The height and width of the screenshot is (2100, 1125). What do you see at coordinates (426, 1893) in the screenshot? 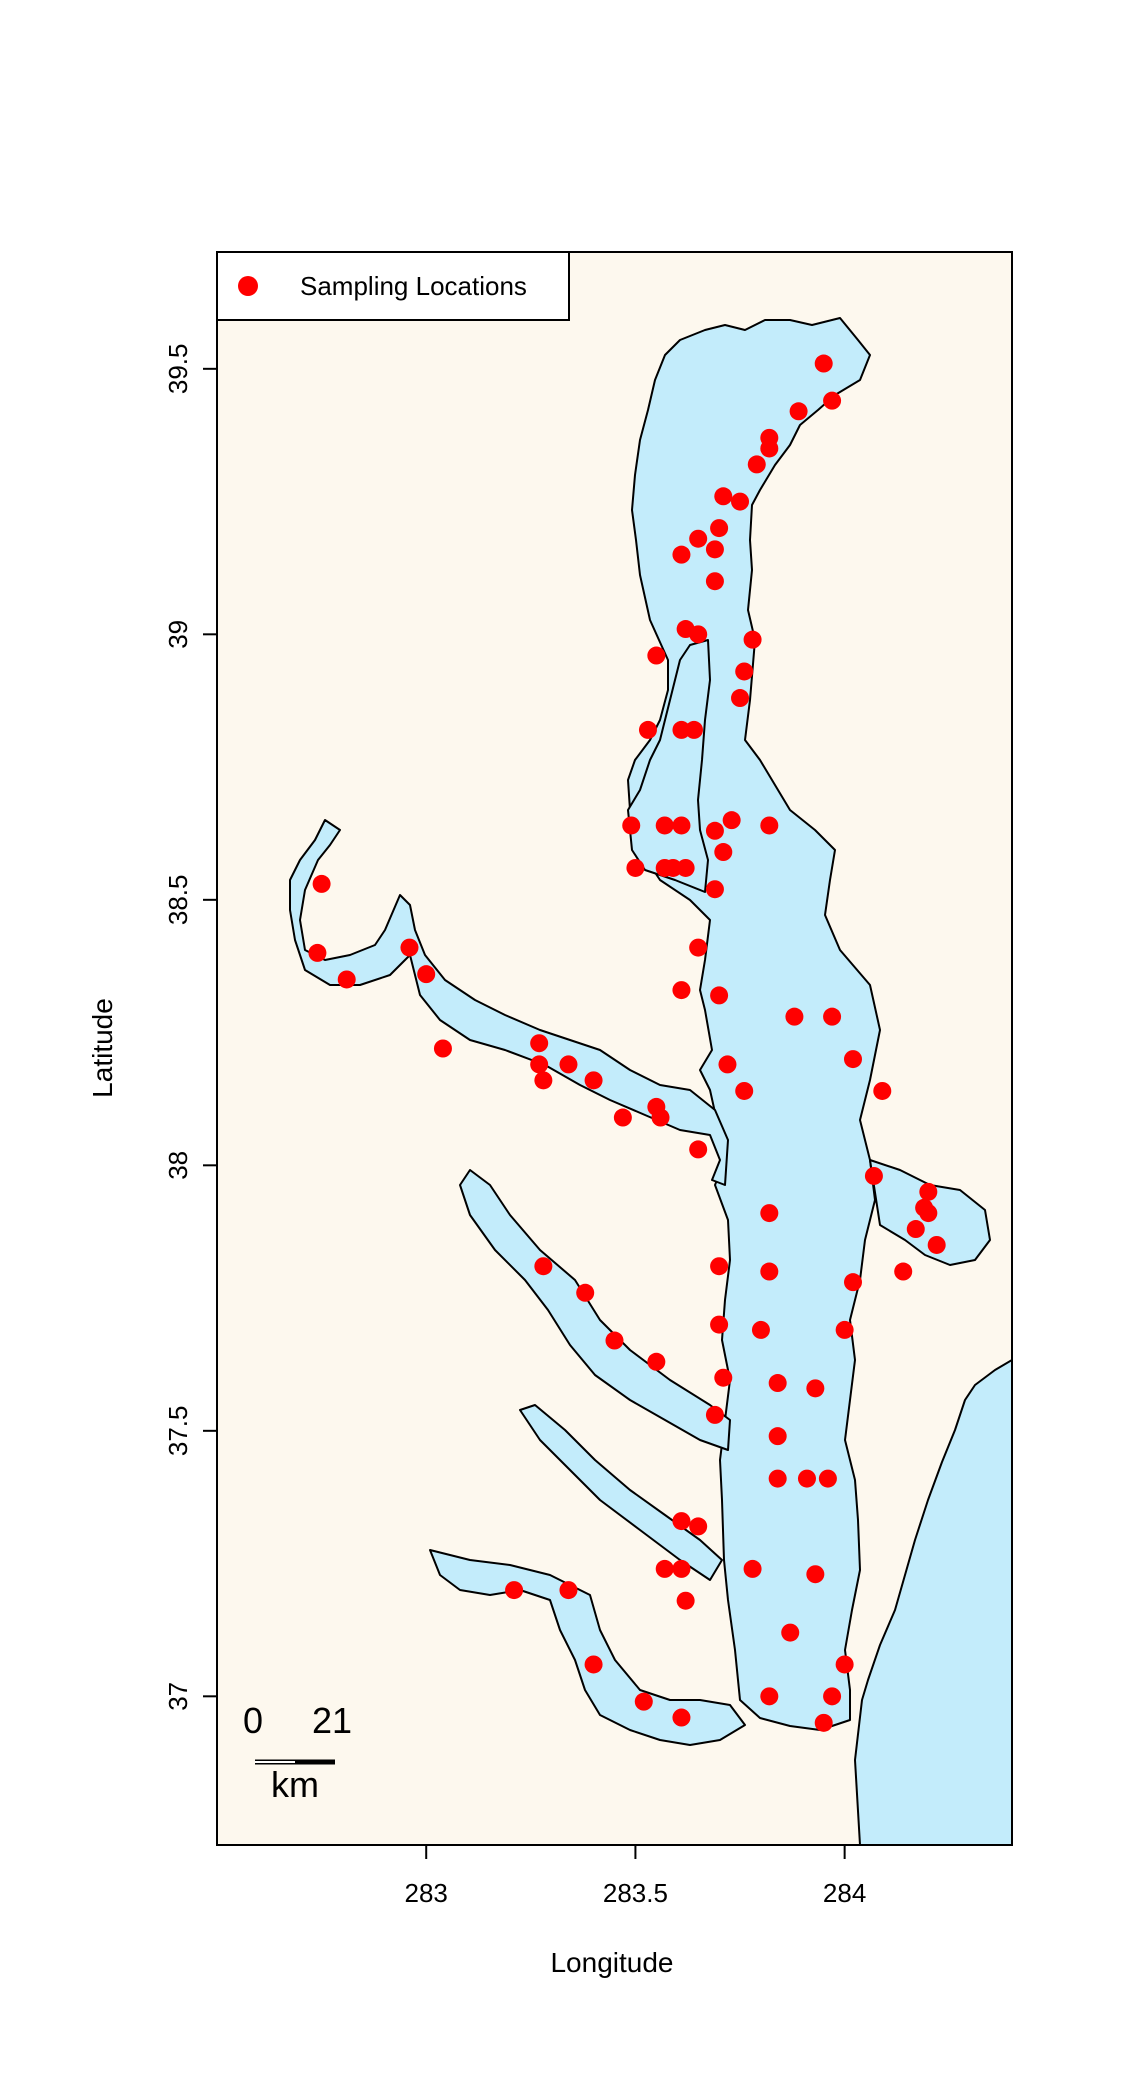
I see `x-tick-label: 283` at bounding box center [426, 1893].